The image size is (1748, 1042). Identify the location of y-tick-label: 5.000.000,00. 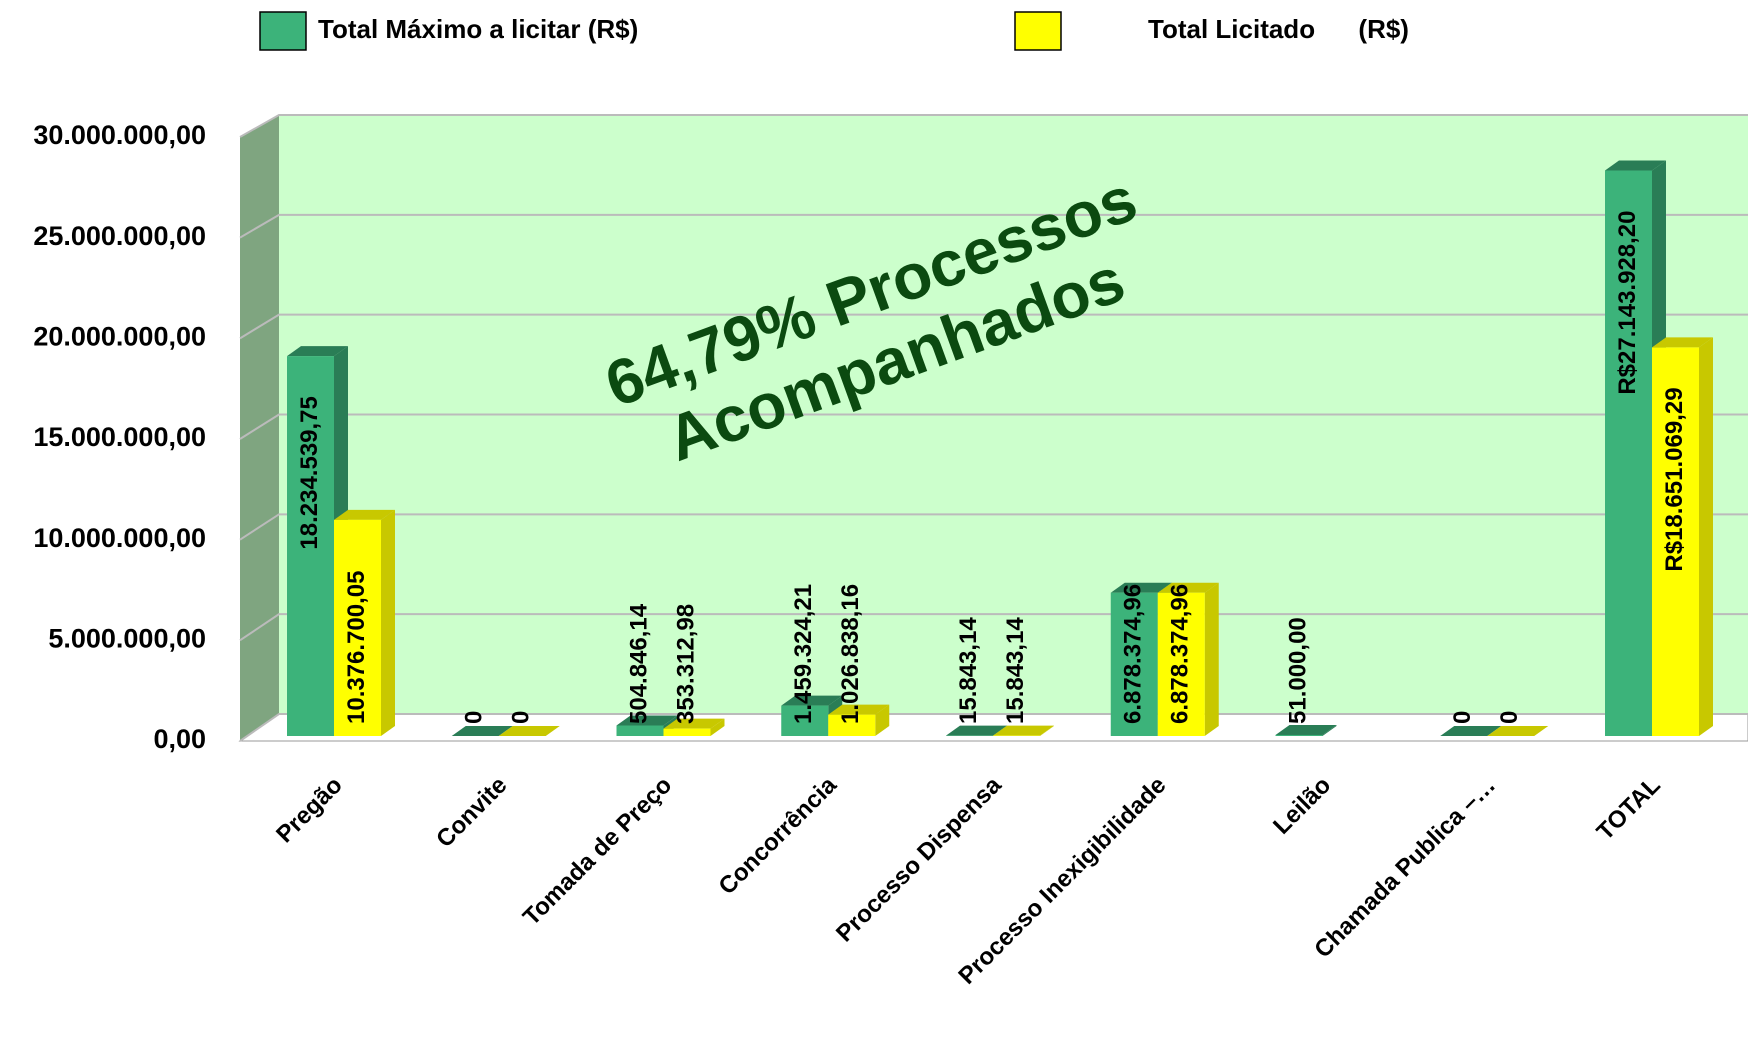
(127, 638).